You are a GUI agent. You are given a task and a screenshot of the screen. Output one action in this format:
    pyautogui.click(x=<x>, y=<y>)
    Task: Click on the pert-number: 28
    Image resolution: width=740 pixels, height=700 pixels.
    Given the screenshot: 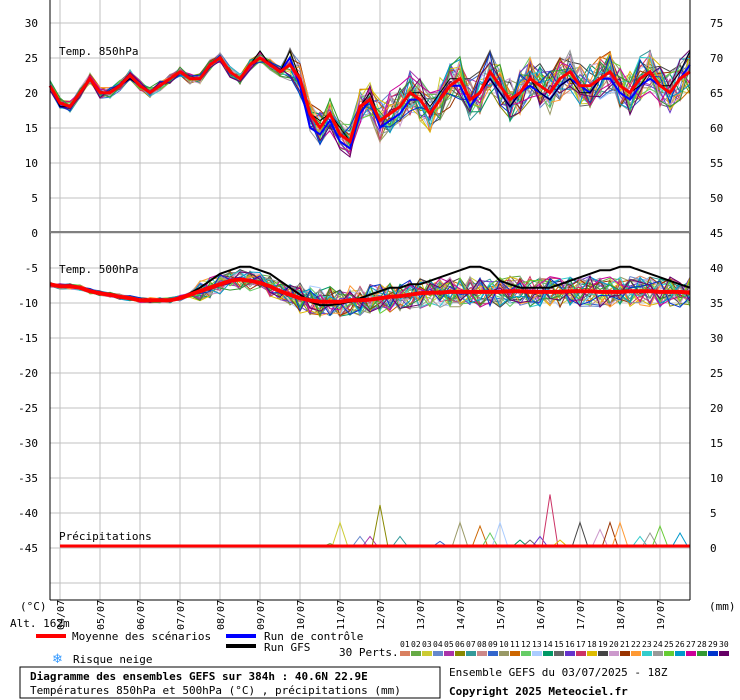 What is the action you would take?
    pyautogui.click(x=702, y=644)
    